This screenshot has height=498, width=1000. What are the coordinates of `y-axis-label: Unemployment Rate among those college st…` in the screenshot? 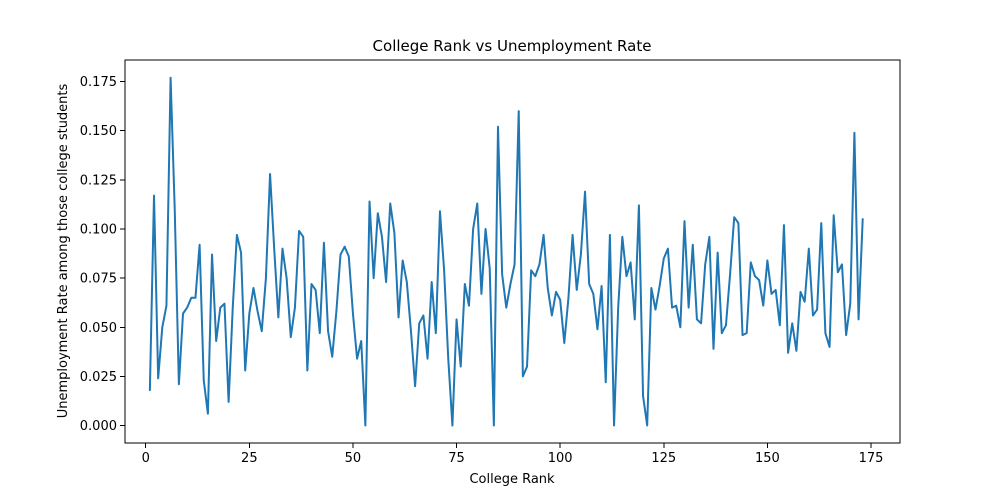 It's located at (63, 250).